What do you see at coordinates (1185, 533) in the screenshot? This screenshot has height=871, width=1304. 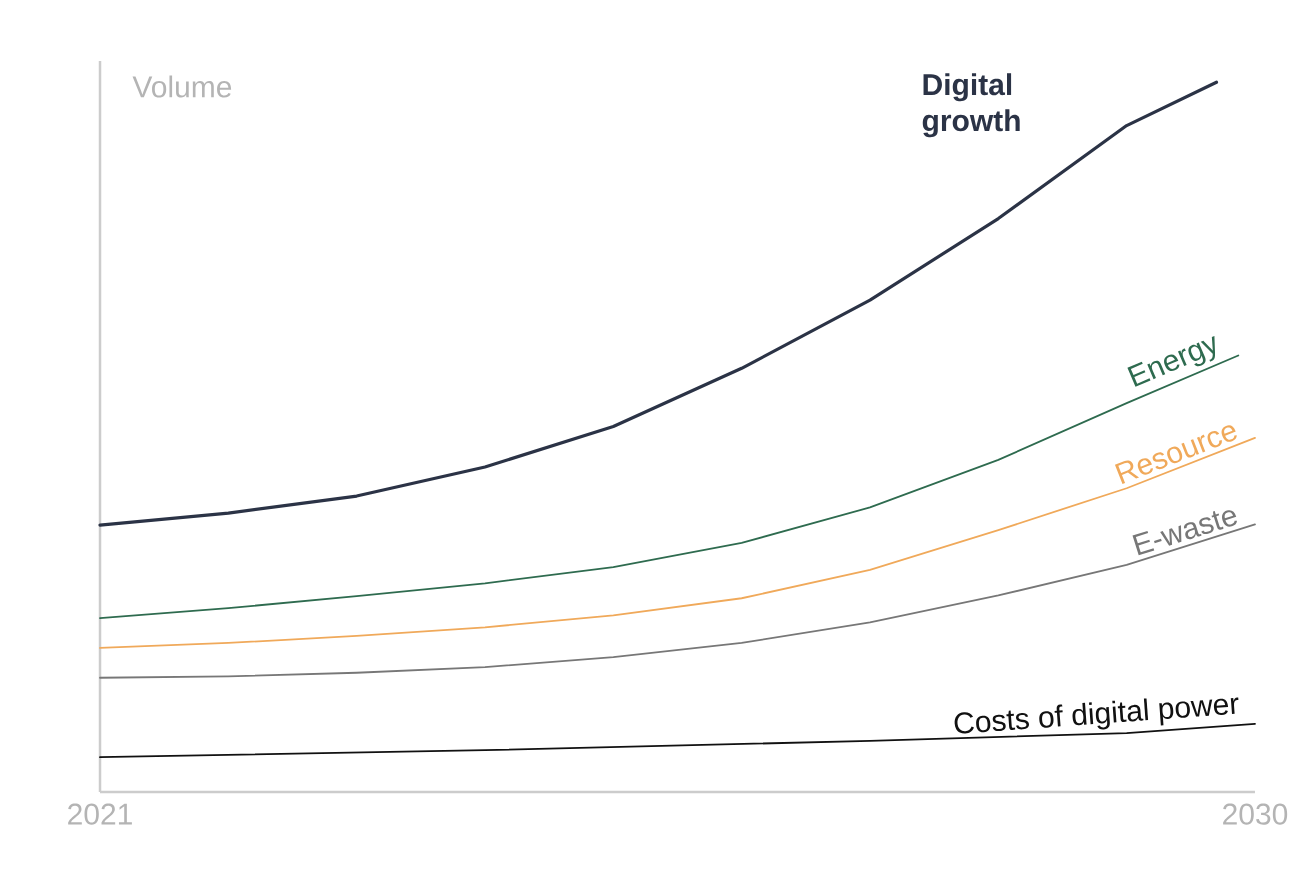 I see `text: E-waste` at bounding box center [1185, 533].